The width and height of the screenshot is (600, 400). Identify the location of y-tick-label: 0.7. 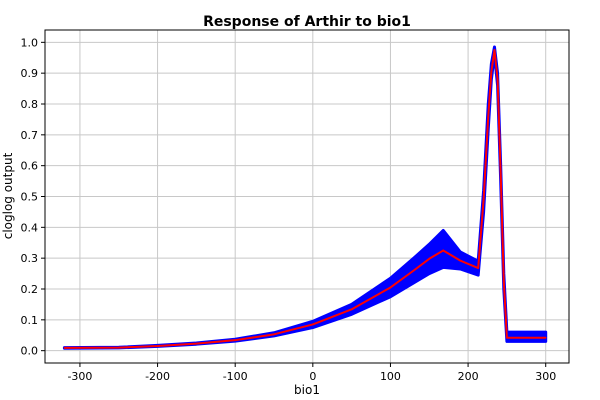
(30, 135).